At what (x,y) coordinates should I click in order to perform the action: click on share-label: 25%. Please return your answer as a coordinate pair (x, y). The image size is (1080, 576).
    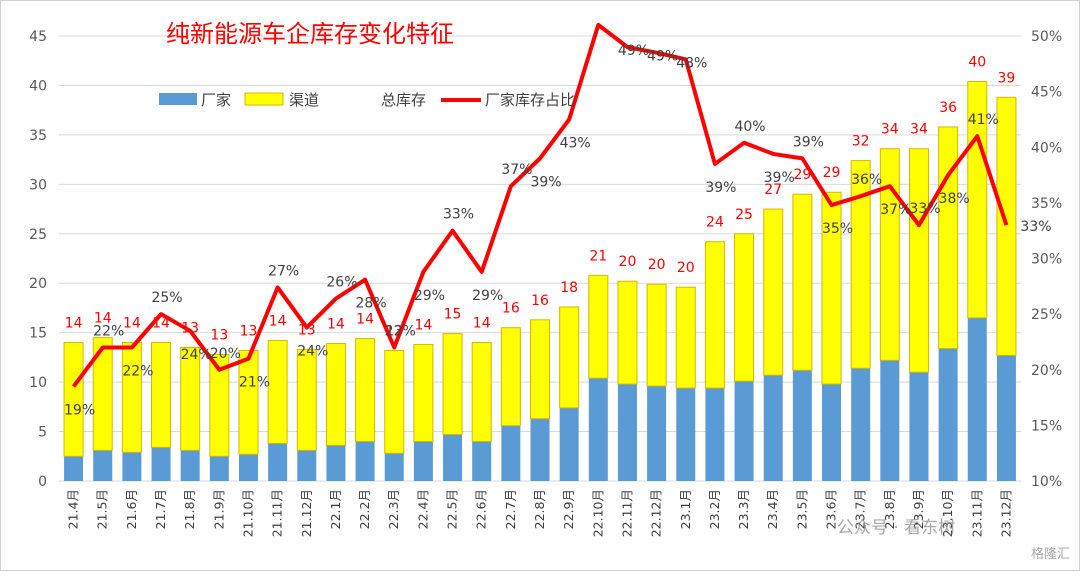
    Looking at the image, I should click on (166, 298).